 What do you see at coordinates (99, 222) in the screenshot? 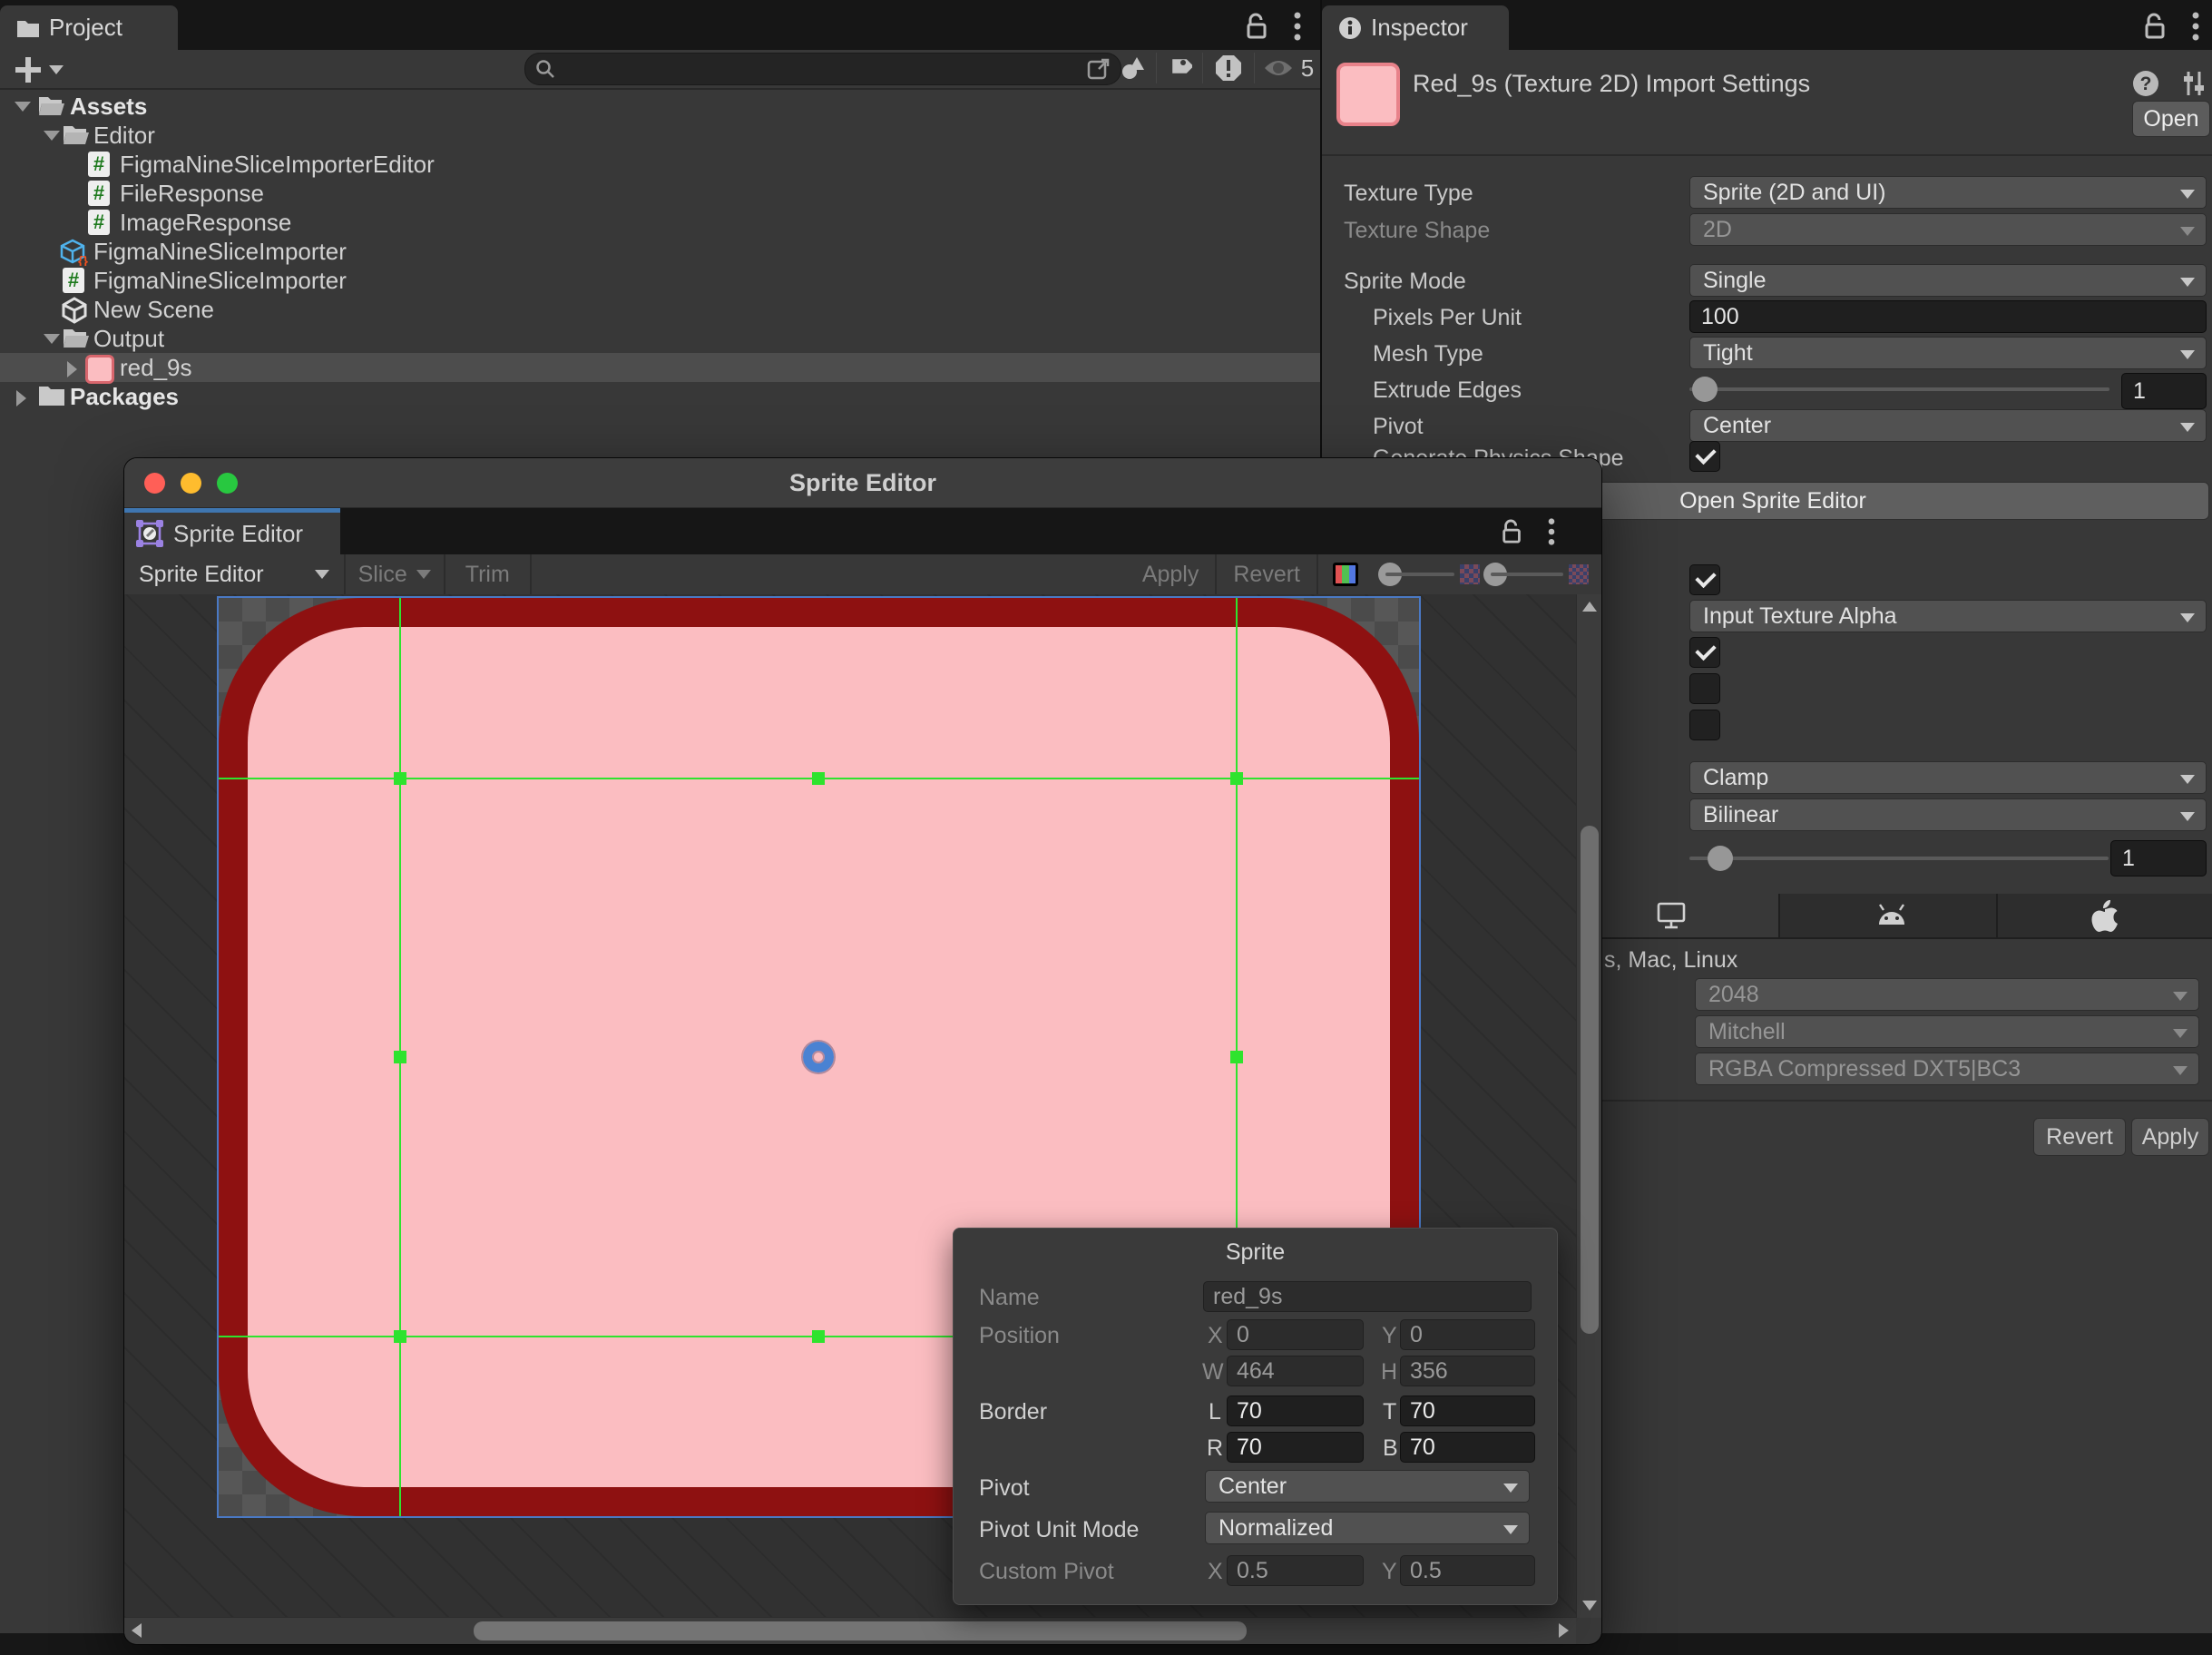
I see `csharp-script-icon: #` at bounding box center [99, 222].